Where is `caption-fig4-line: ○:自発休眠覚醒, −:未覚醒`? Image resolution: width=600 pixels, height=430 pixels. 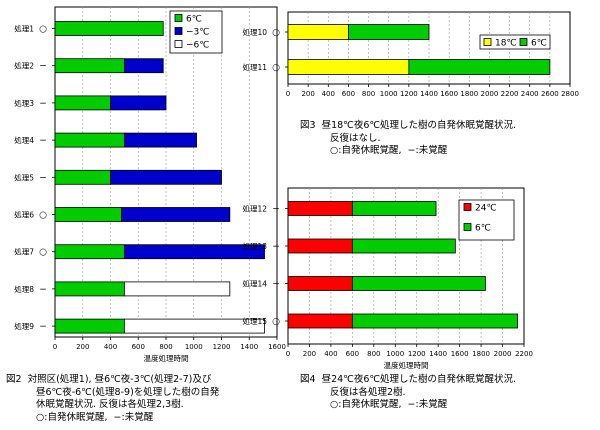
caption-fig4-line: ○:自発休眠覚醒, −:未覚醒 is located at coordinates (389, 404).